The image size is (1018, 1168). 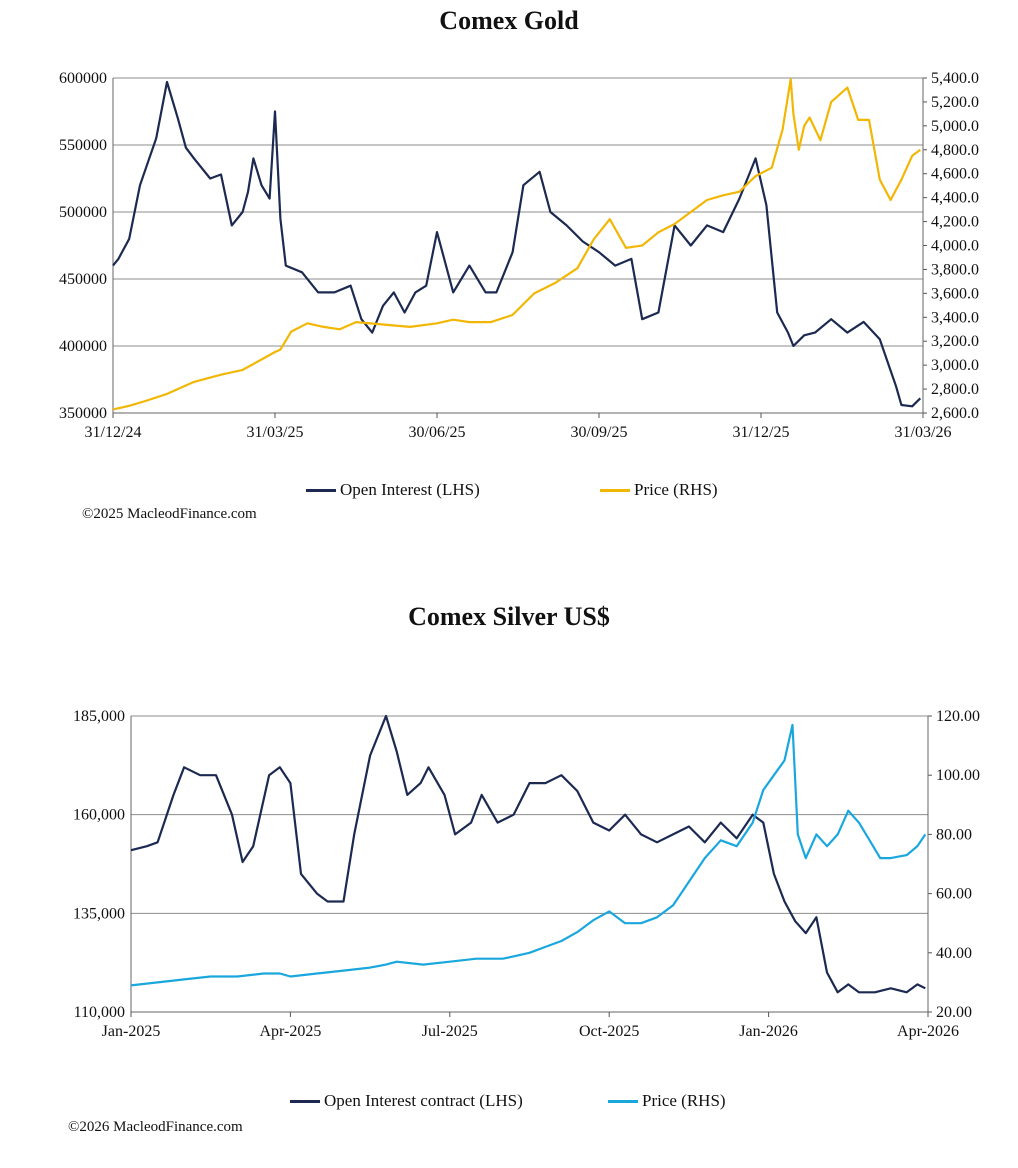 I want to click on right-tick-label: 120.00, so click(x=958, y=716).